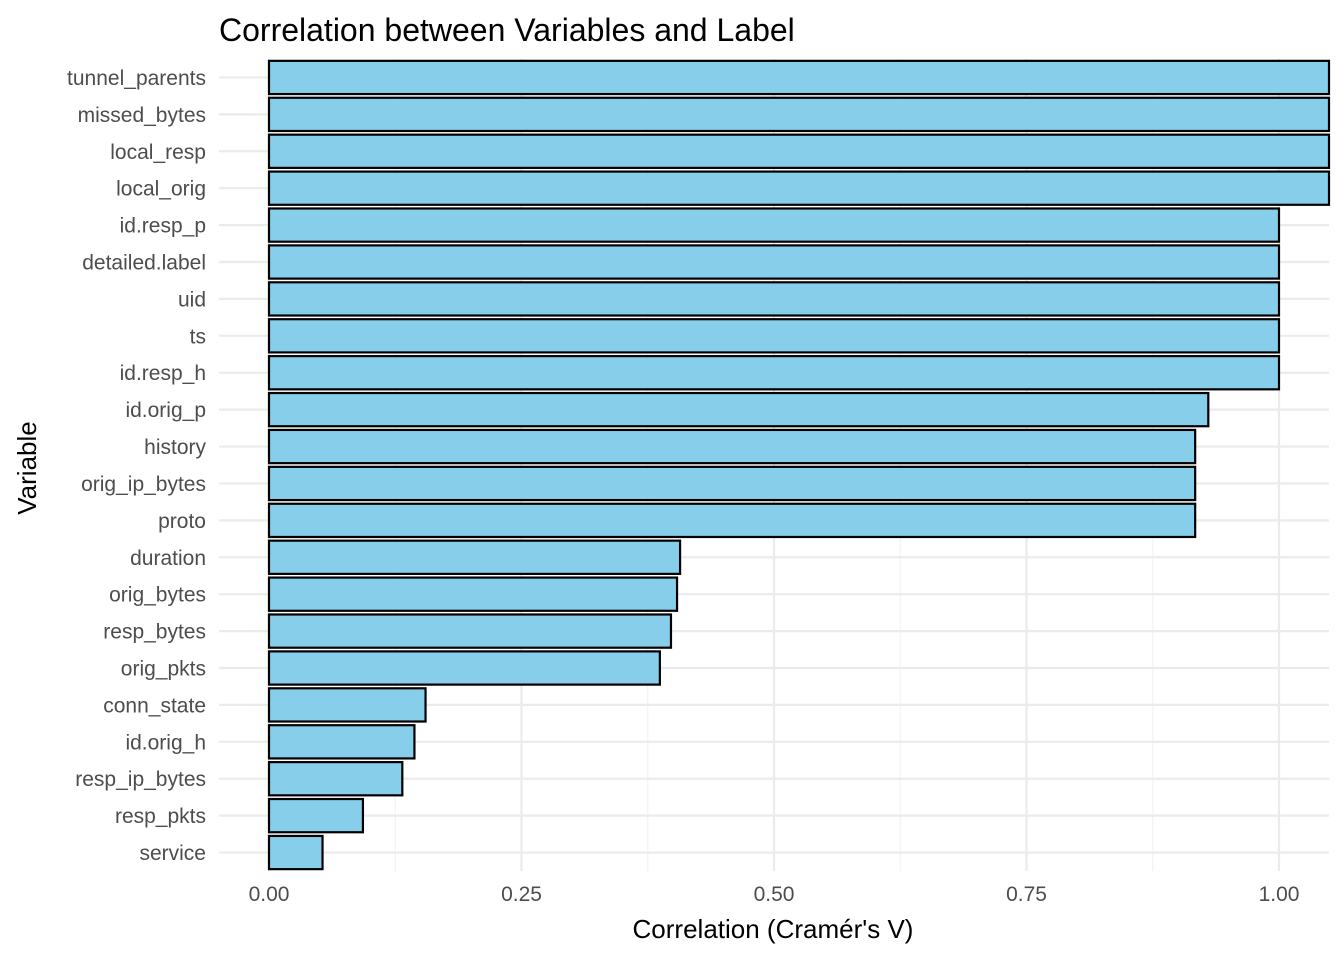 The image size is (1344, 960). What do you see at coordinates (773, 929) in the screenshot?
I see `x-axis-title: Correlation (Cramér's V)` at bounding box center [773, 929].